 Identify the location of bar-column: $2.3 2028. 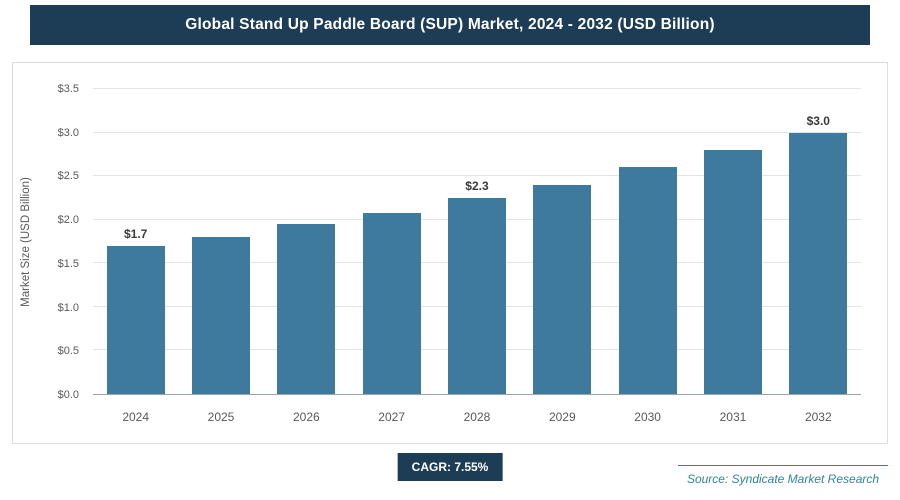
(476, 256).